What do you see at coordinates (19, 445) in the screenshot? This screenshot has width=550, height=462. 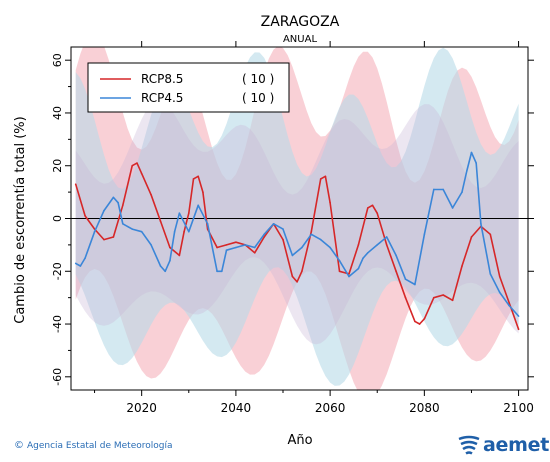 I see `copyright-symbol: ©` at bounding box center [19, 445].